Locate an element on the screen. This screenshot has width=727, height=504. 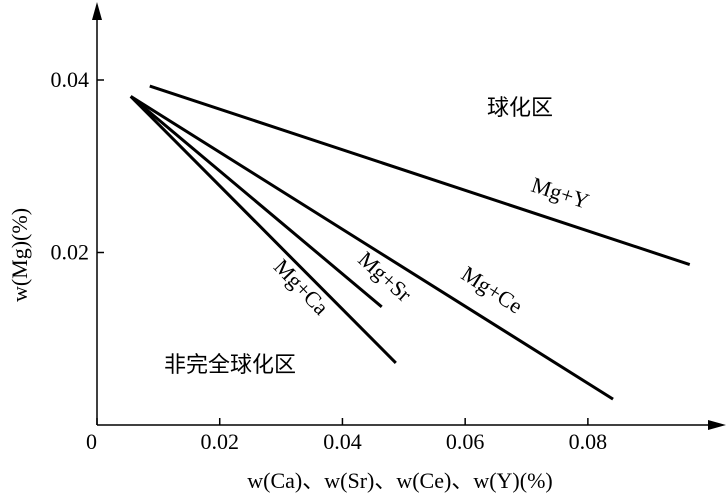
x-tick-label: 0.08 is located at coordinates (588, 441).